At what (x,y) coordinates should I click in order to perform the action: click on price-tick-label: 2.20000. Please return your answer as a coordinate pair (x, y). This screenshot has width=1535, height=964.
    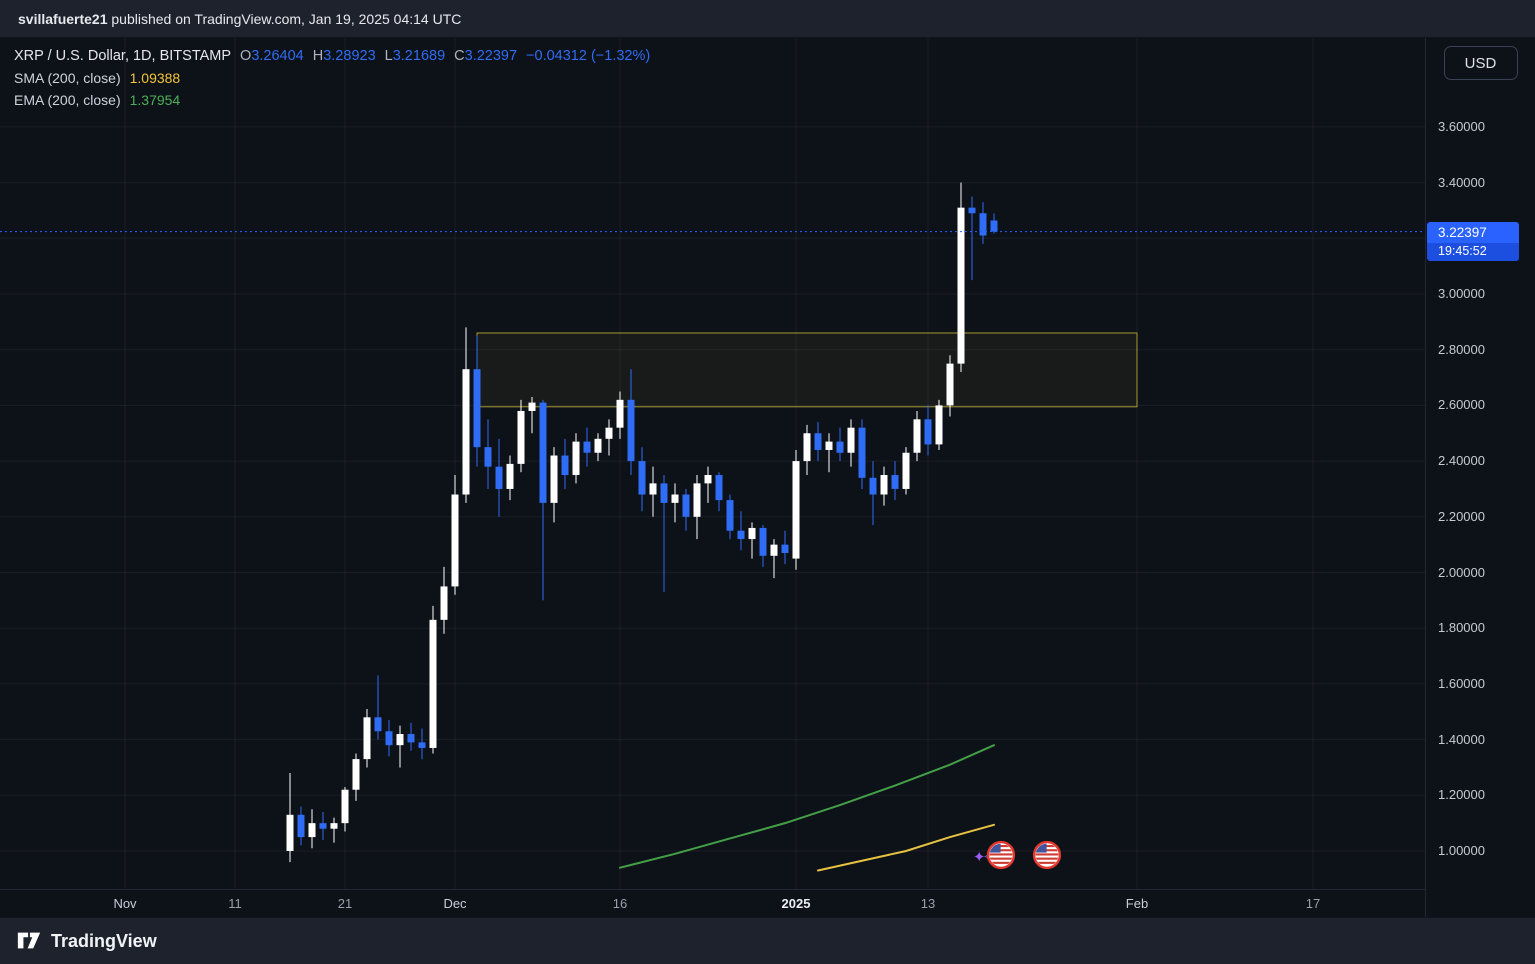
    Looking at the image, I should click on (1461, 516).